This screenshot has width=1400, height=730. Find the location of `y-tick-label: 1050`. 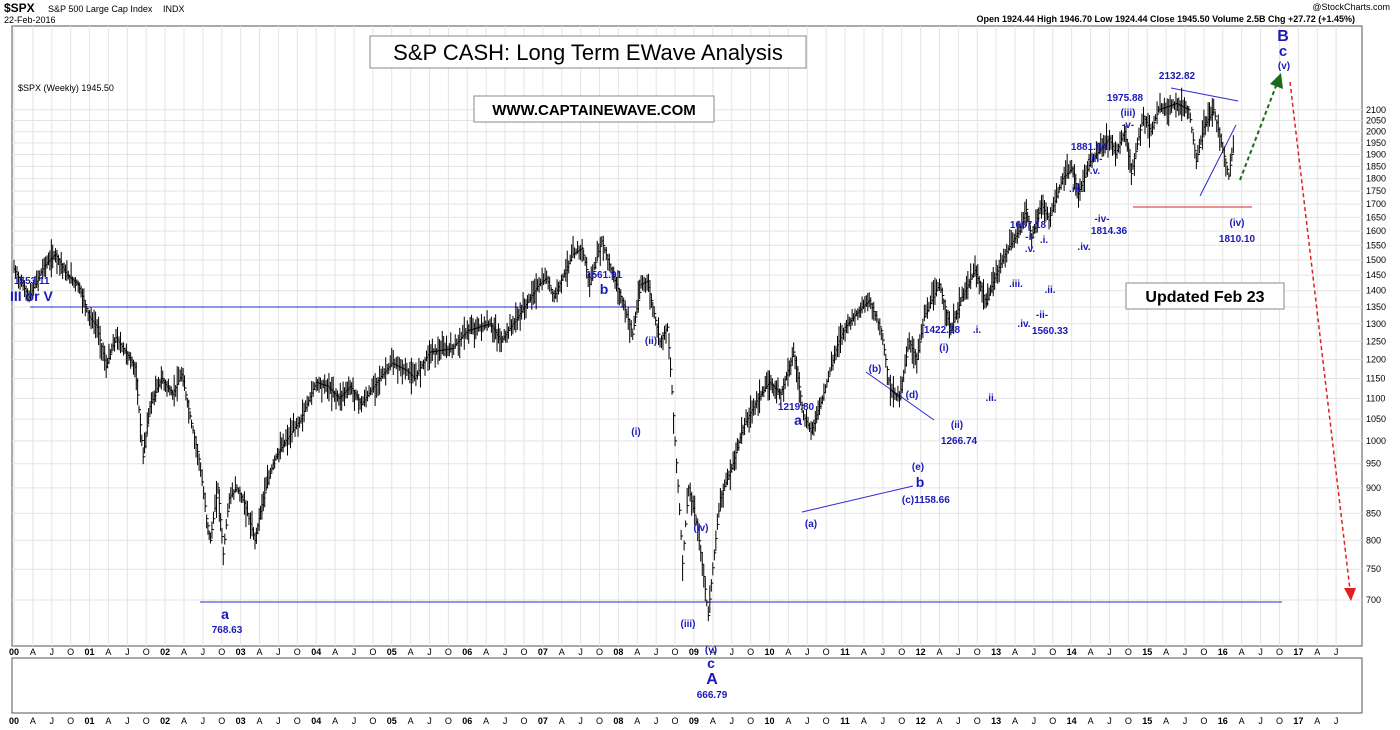

y-tick-label: 1050 is located at coordinates (1376, 419).